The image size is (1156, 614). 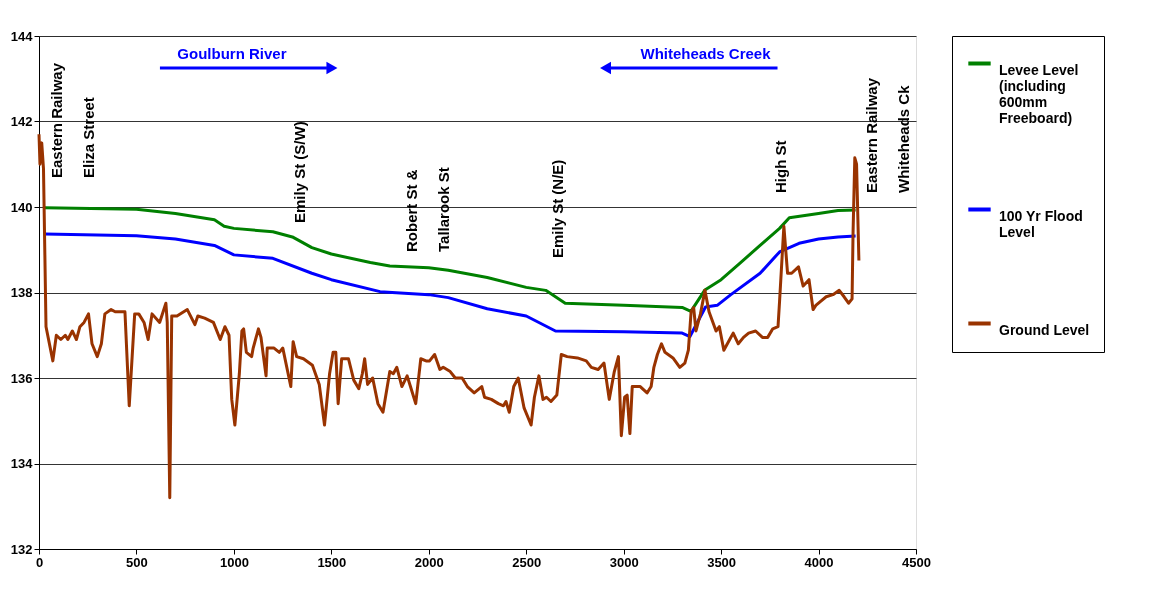 What do you see at coordinates (527, 562) in the screenshot?
I see `x-tick-label: 2500` at bounding box center [527, 562].